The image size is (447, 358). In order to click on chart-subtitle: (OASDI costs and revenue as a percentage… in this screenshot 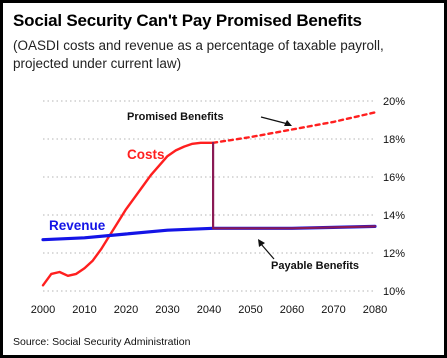, I will do `click(198, 54)`.